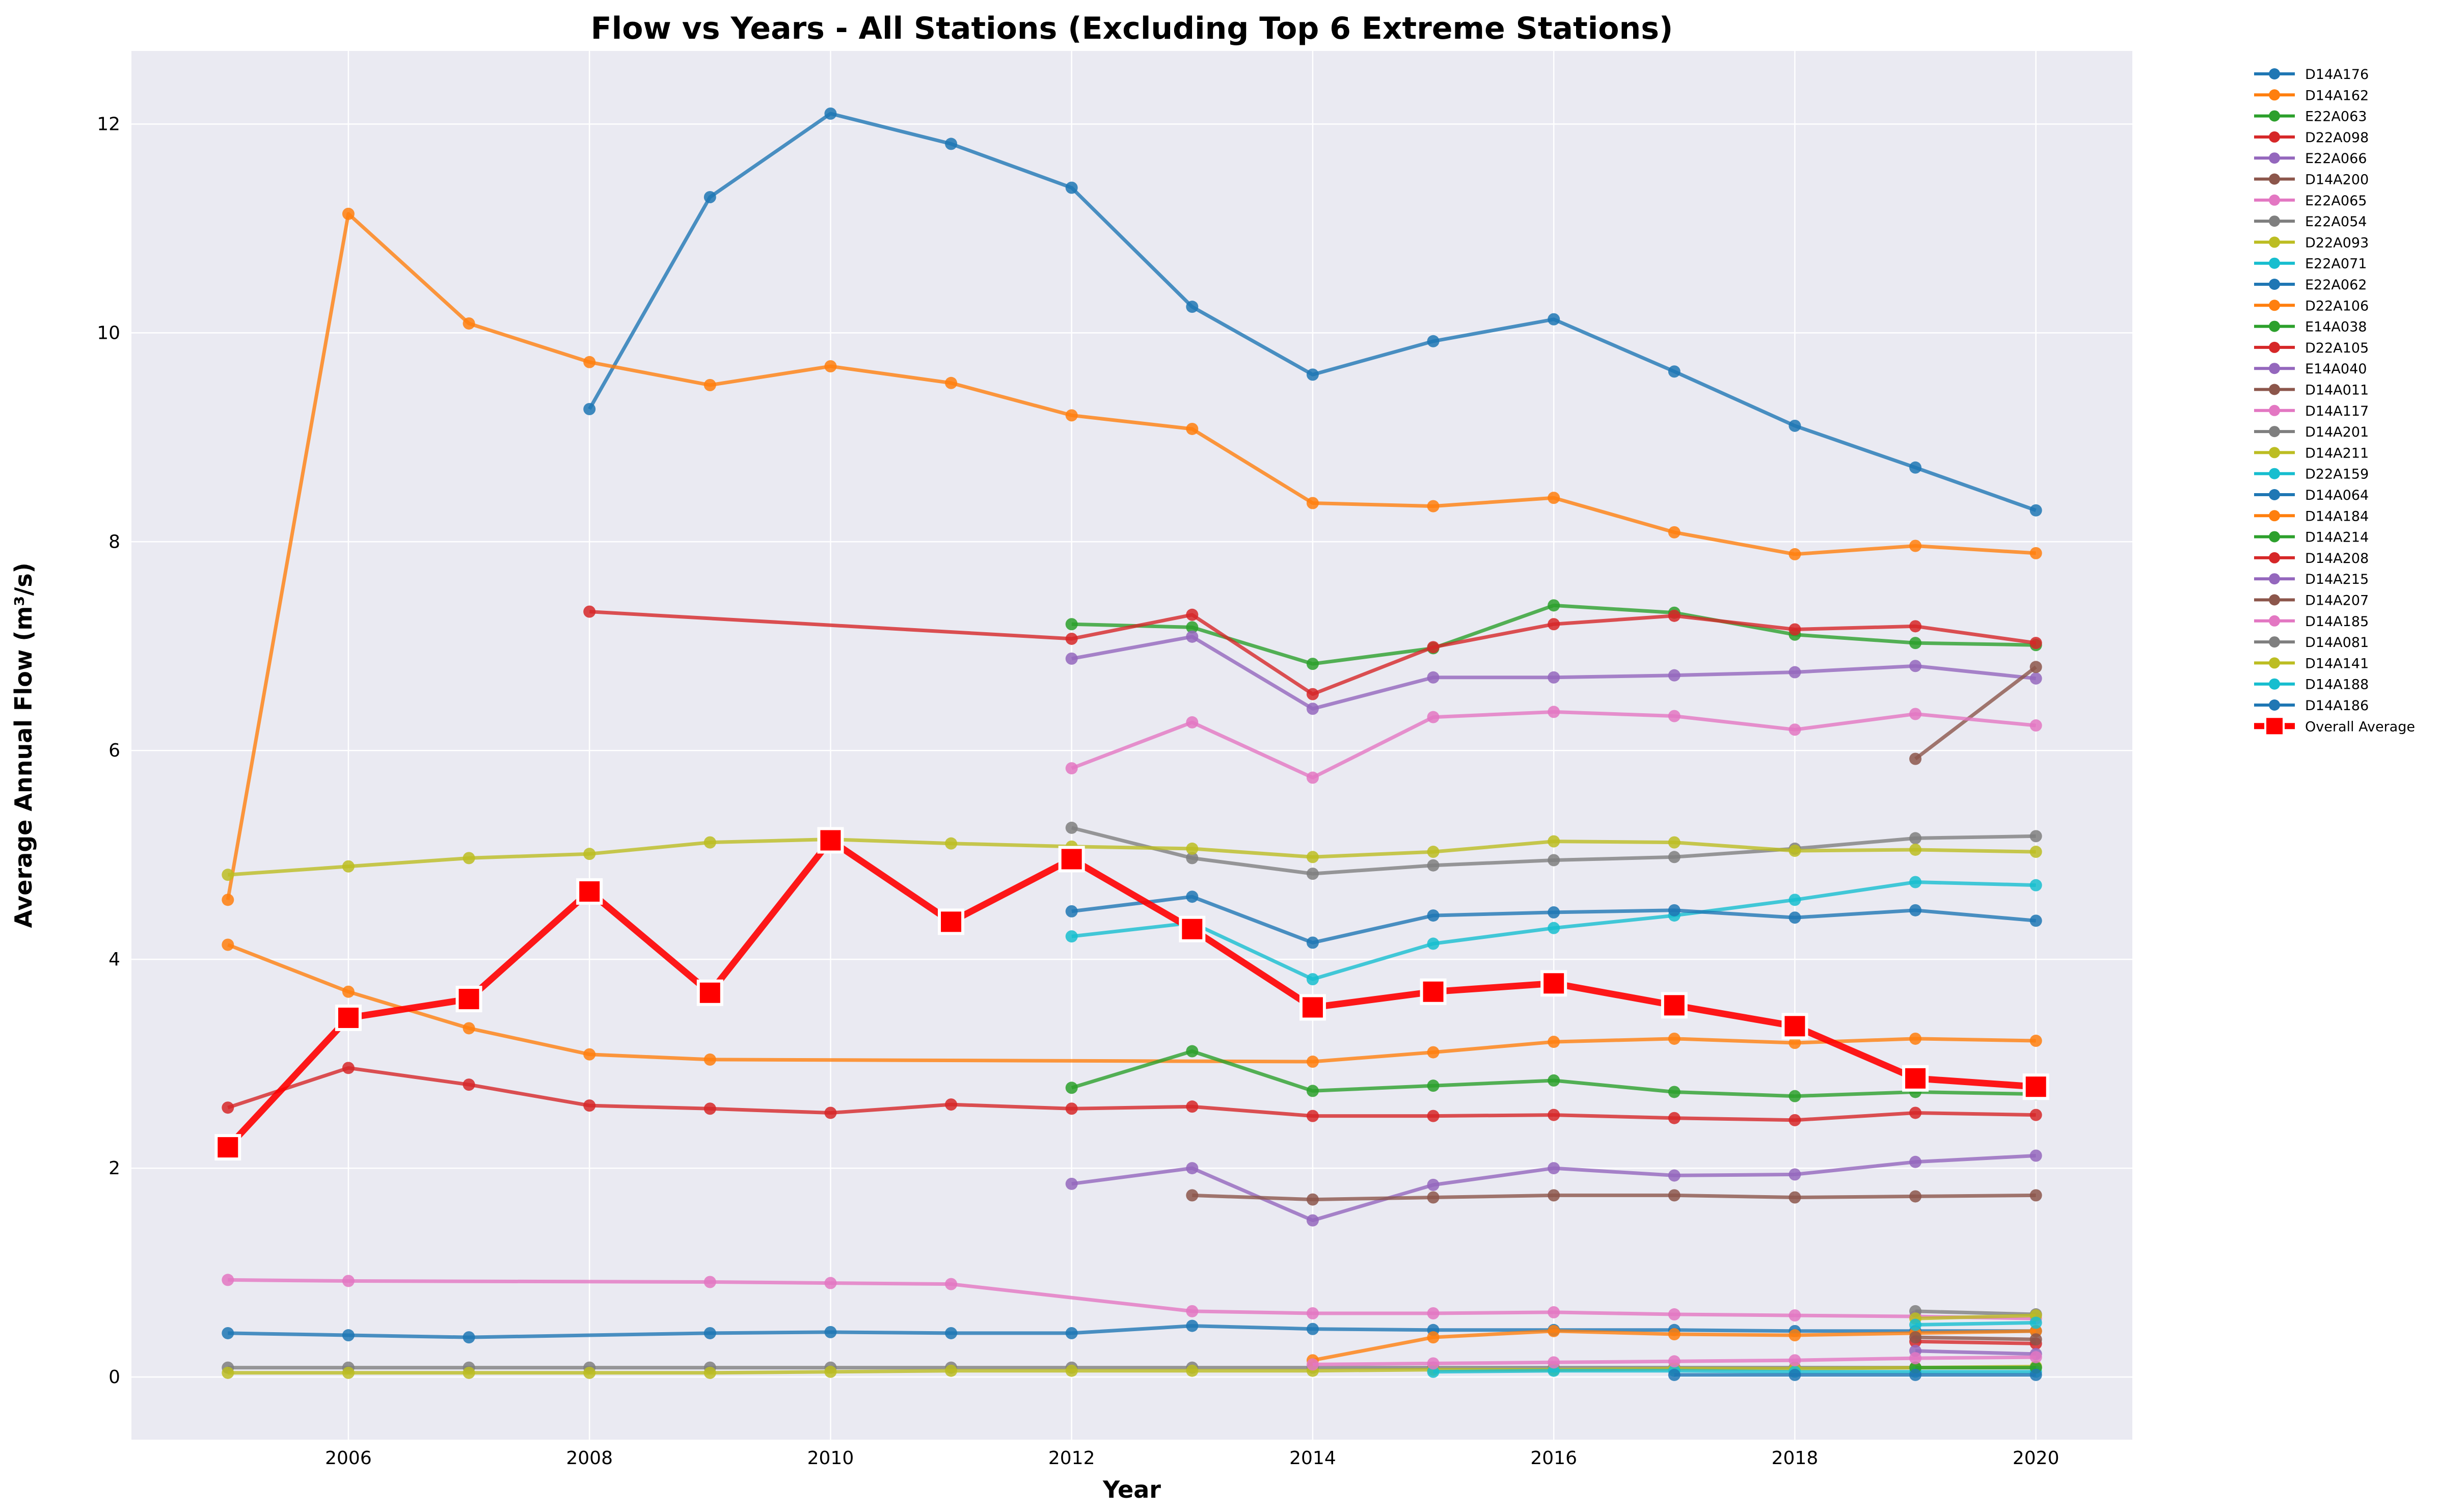  What do you see at coordinates (2337, 390) in the screenshot?
I see `legend-label: D14A011` at bounding box center [2337, 390].